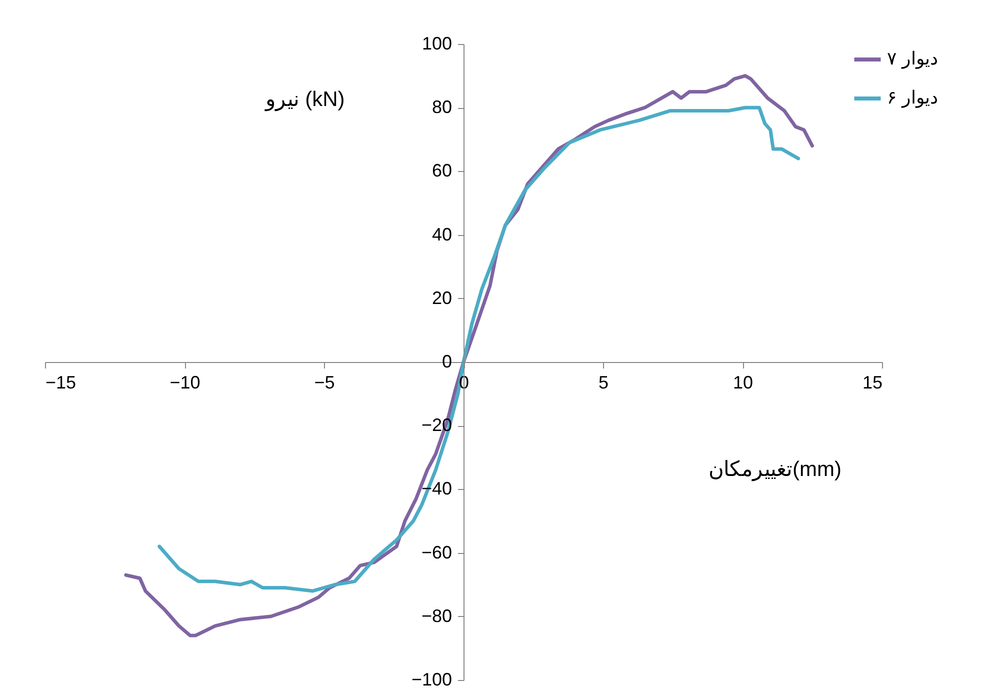 The image size is (995, 693). What do you see at coordinates (437, 44) in the screenshot?
I see `y-tick-label: 100` at bounding box center [437, 44].